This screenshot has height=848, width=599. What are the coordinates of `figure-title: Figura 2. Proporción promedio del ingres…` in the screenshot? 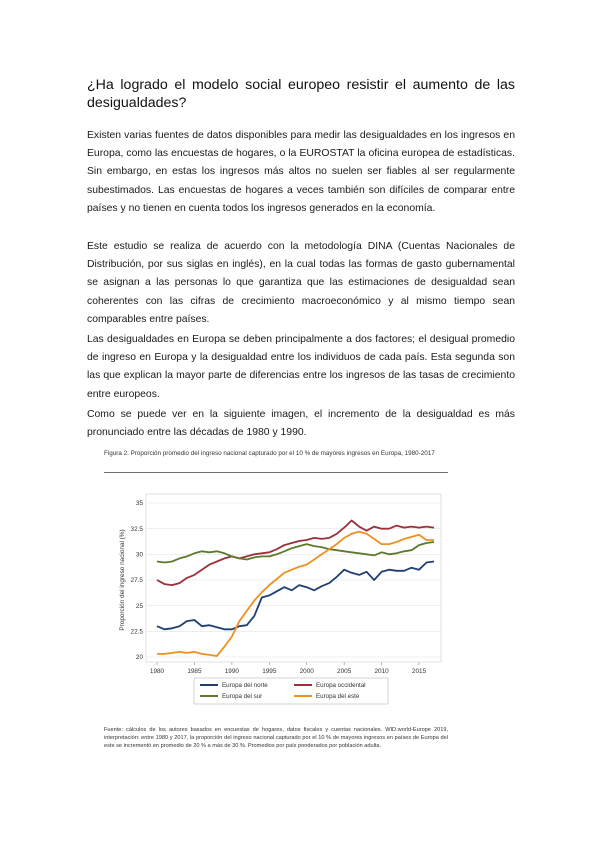 It's located at (269, 453).